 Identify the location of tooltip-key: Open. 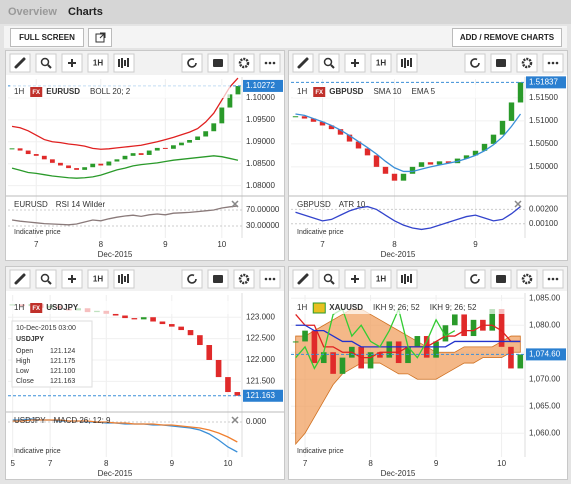
(24, 351).